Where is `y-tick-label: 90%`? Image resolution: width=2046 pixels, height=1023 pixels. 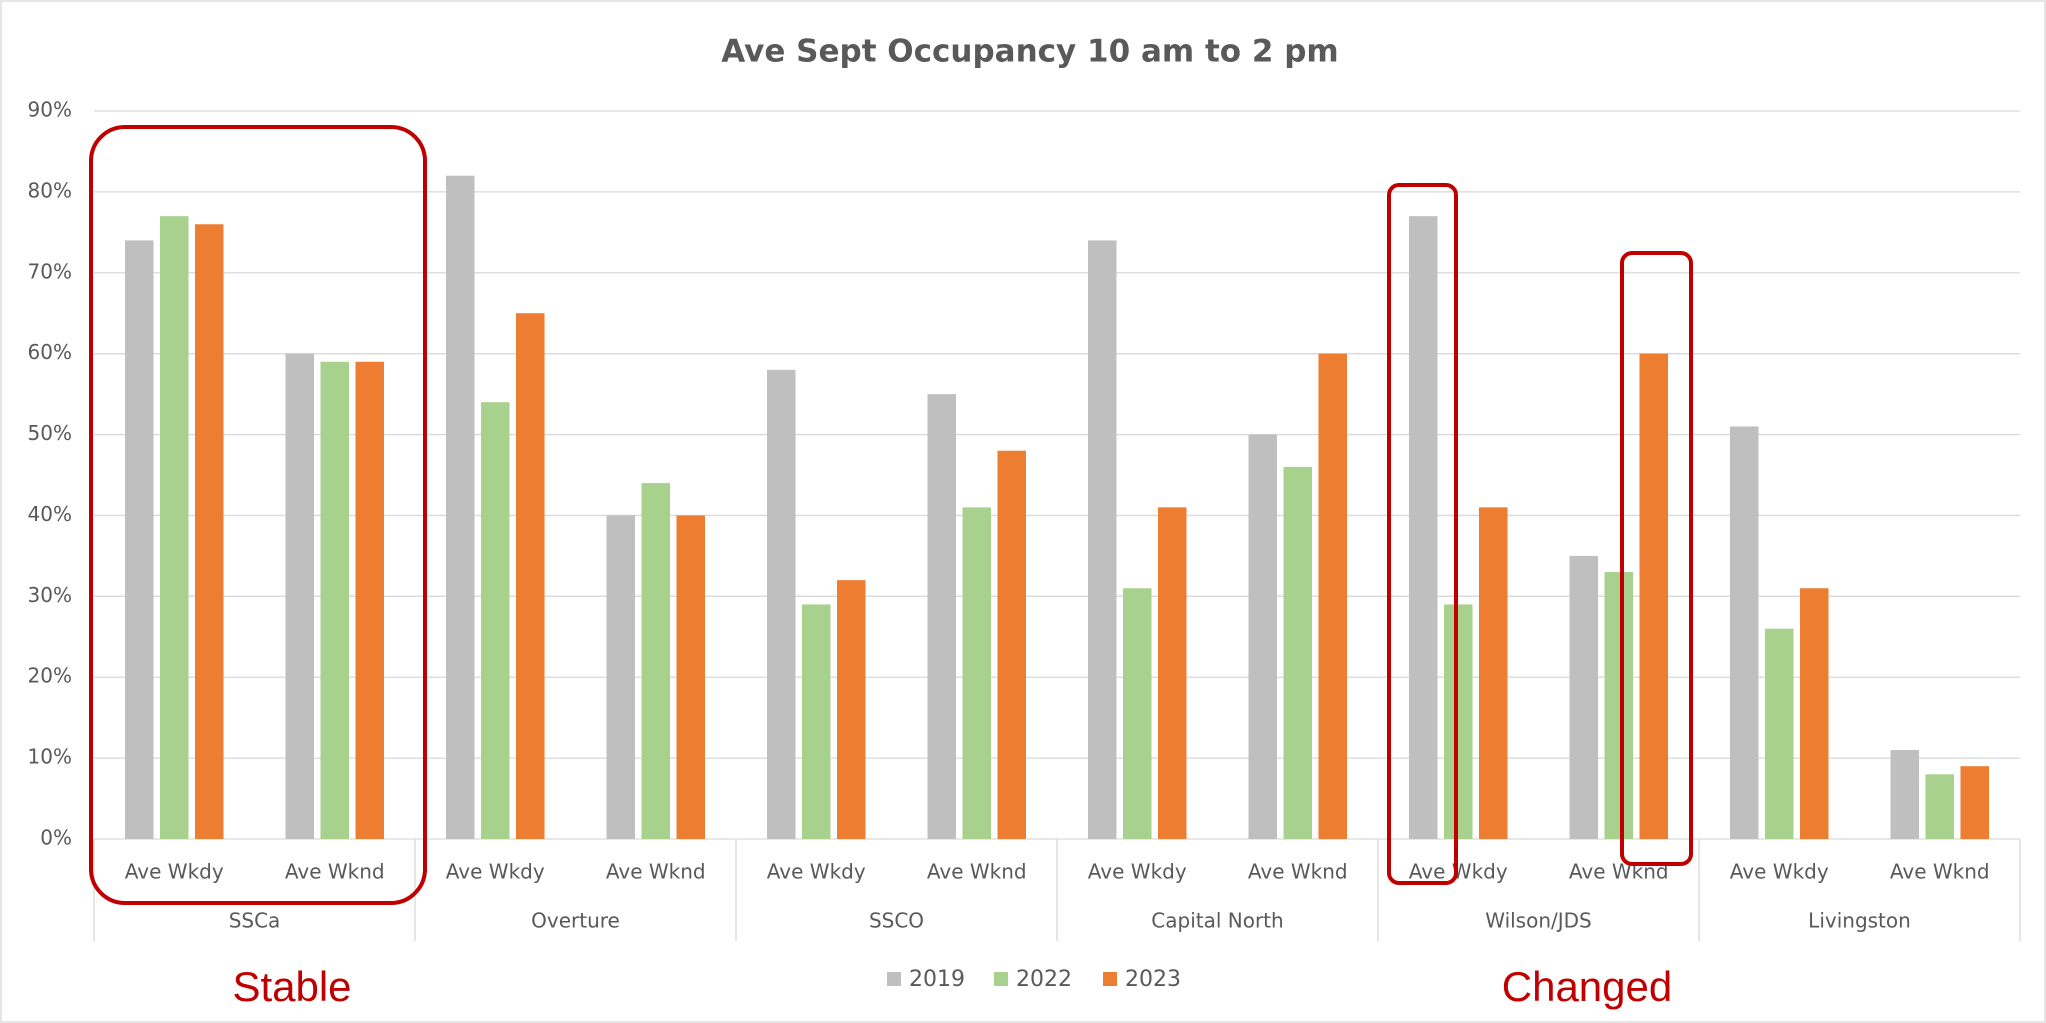 y-tick-label: 90% is located at coordinates (50, 110).